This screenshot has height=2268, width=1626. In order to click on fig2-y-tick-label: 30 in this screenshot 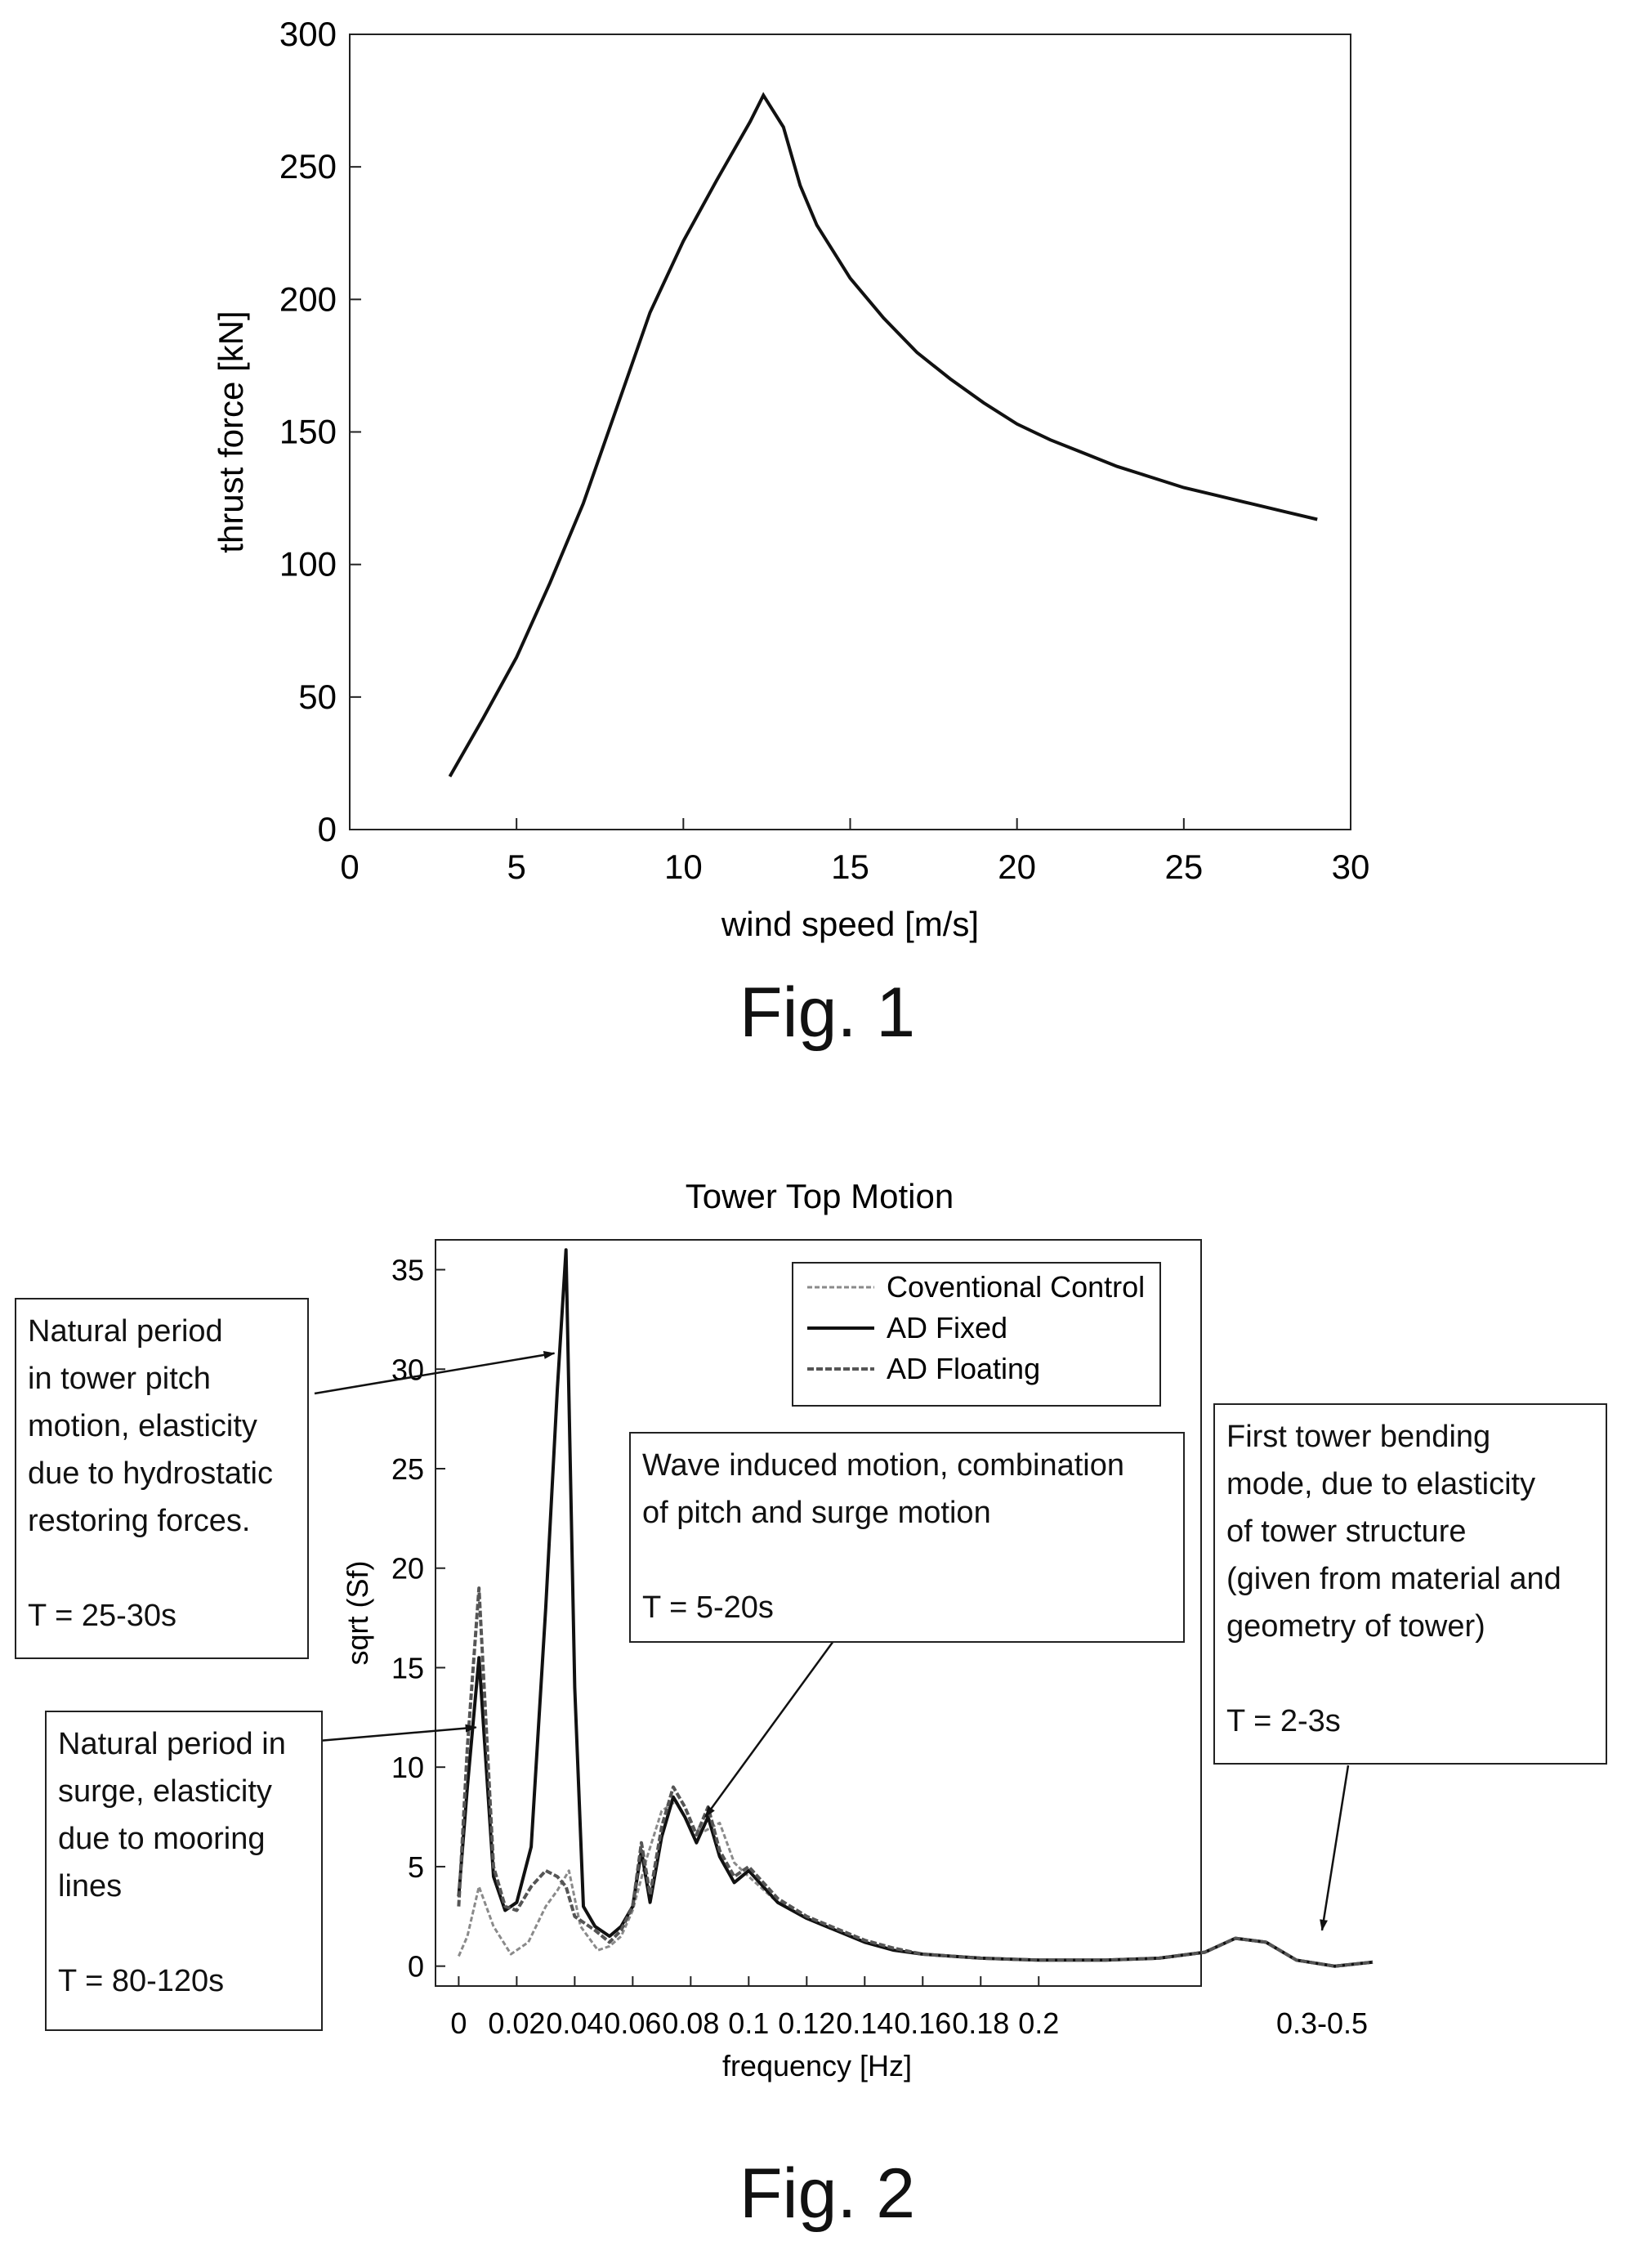, I will do `click(408, 1369)`.